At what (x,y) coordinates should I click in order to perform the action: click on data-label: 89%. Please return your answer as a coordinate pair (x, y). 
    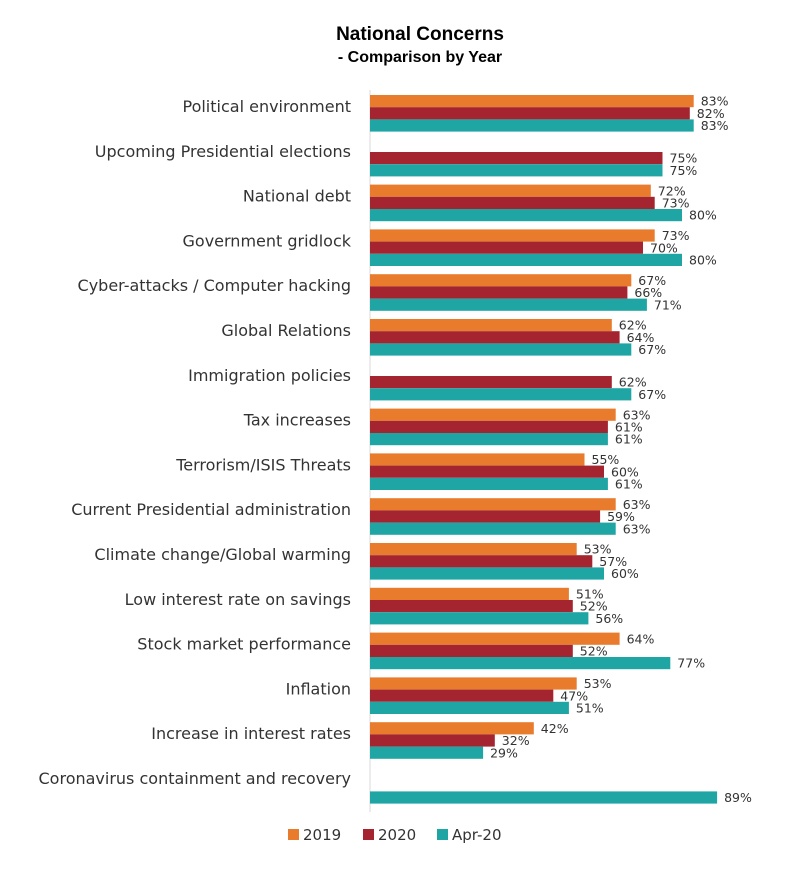
    Looking at the image, I should click on (738, 797).